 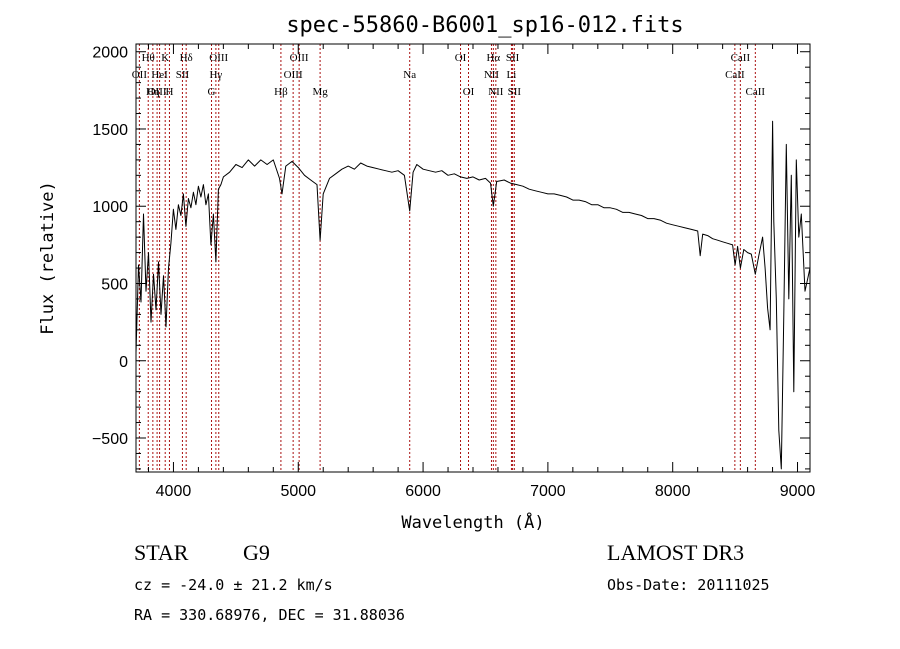 I want to click on y-tick-label: 1500, so click(x=110, y=130).